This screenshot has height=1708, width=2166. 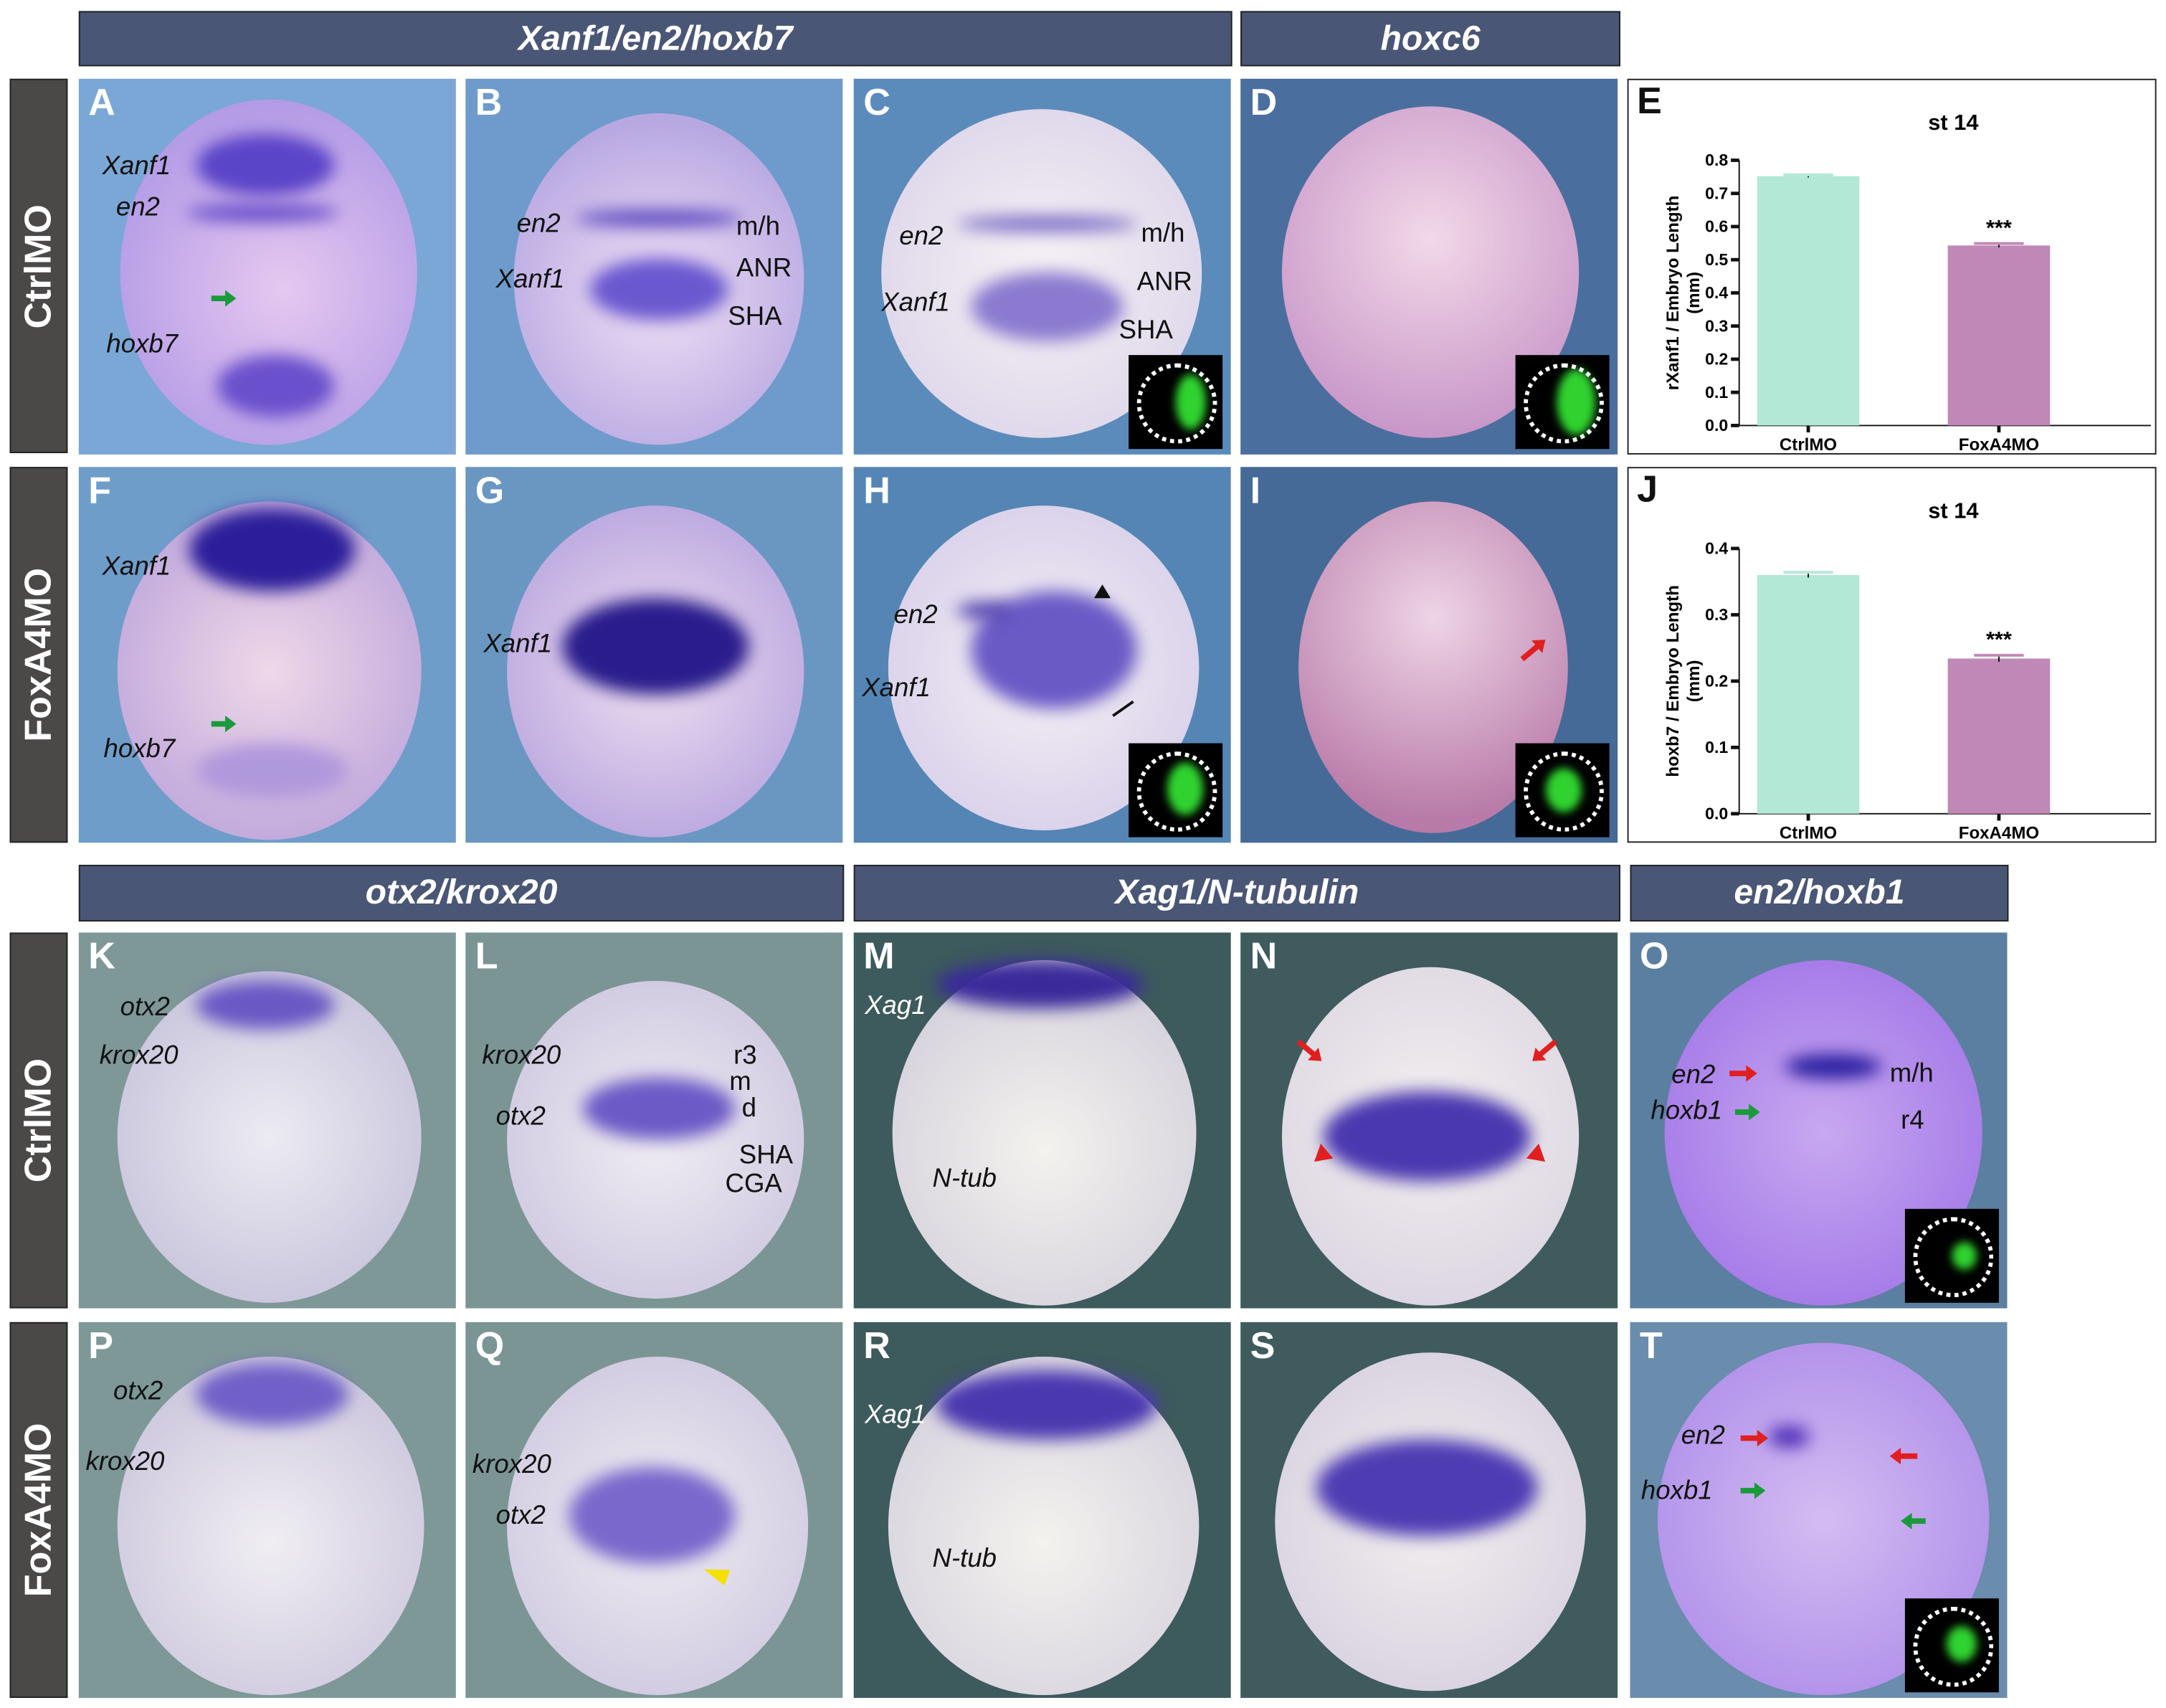 What do you see at coordinates (1908, 1456) in the screenshot?
I see `red-arrow` at bounding box center [1908, 1456].